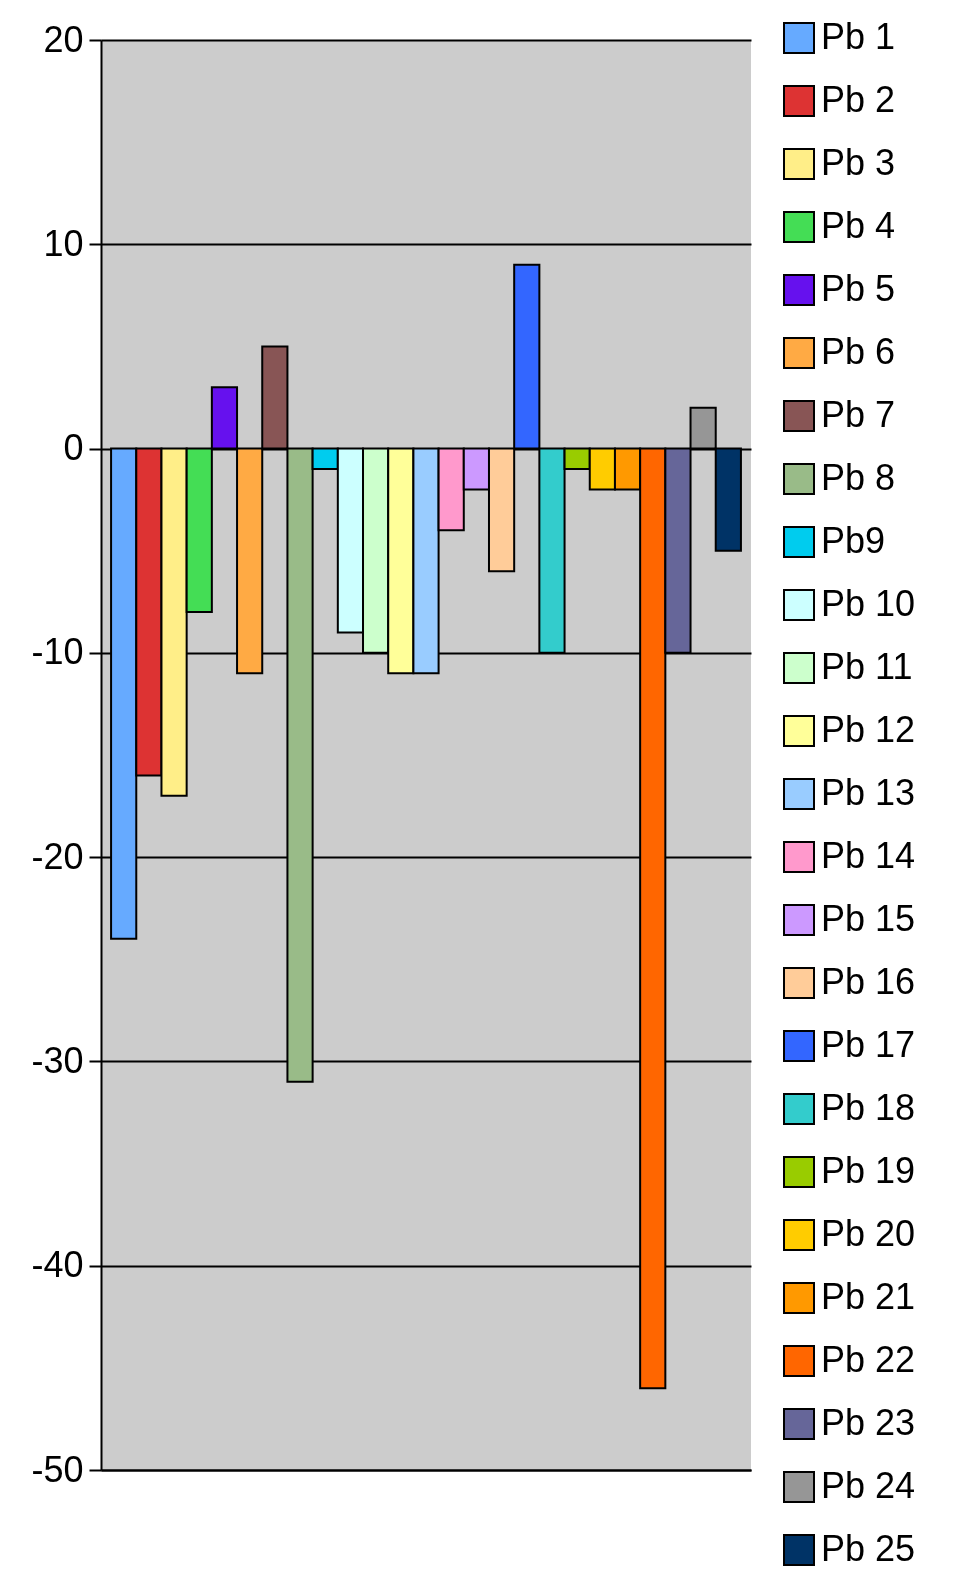 The height and width of the screenshot is (1585, 977). I want to click on legend-label: Pb 7, so click(858, 414).